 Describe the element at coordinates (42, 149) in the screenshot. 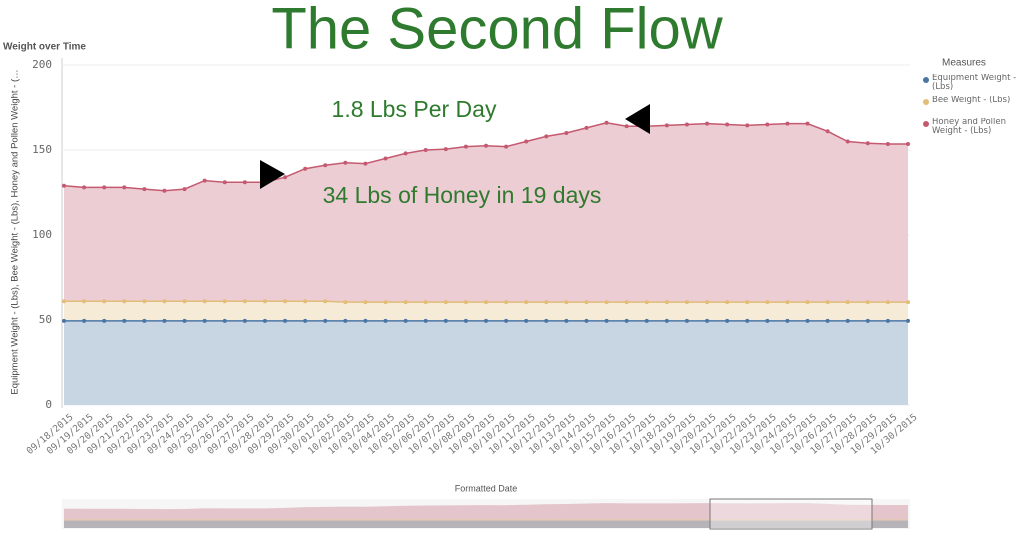

I see `y-tick-label: 150` at that location.